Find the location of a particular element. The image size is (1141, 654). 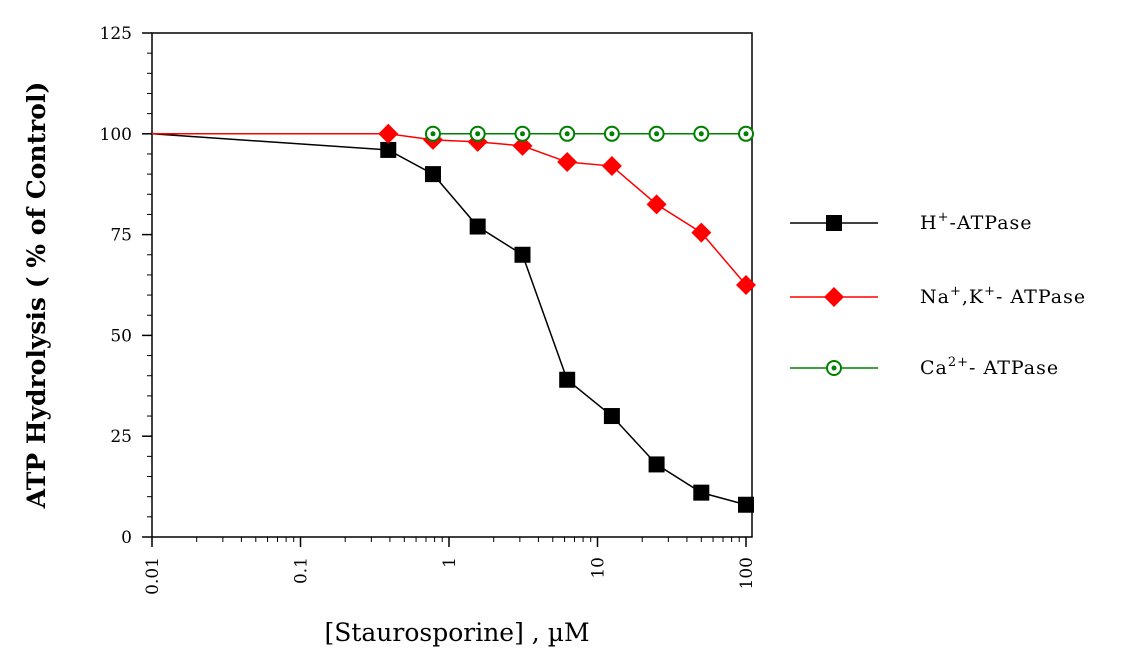

legend-item-1: Na+,K+- ATPase is located at coordinates (938, 296).